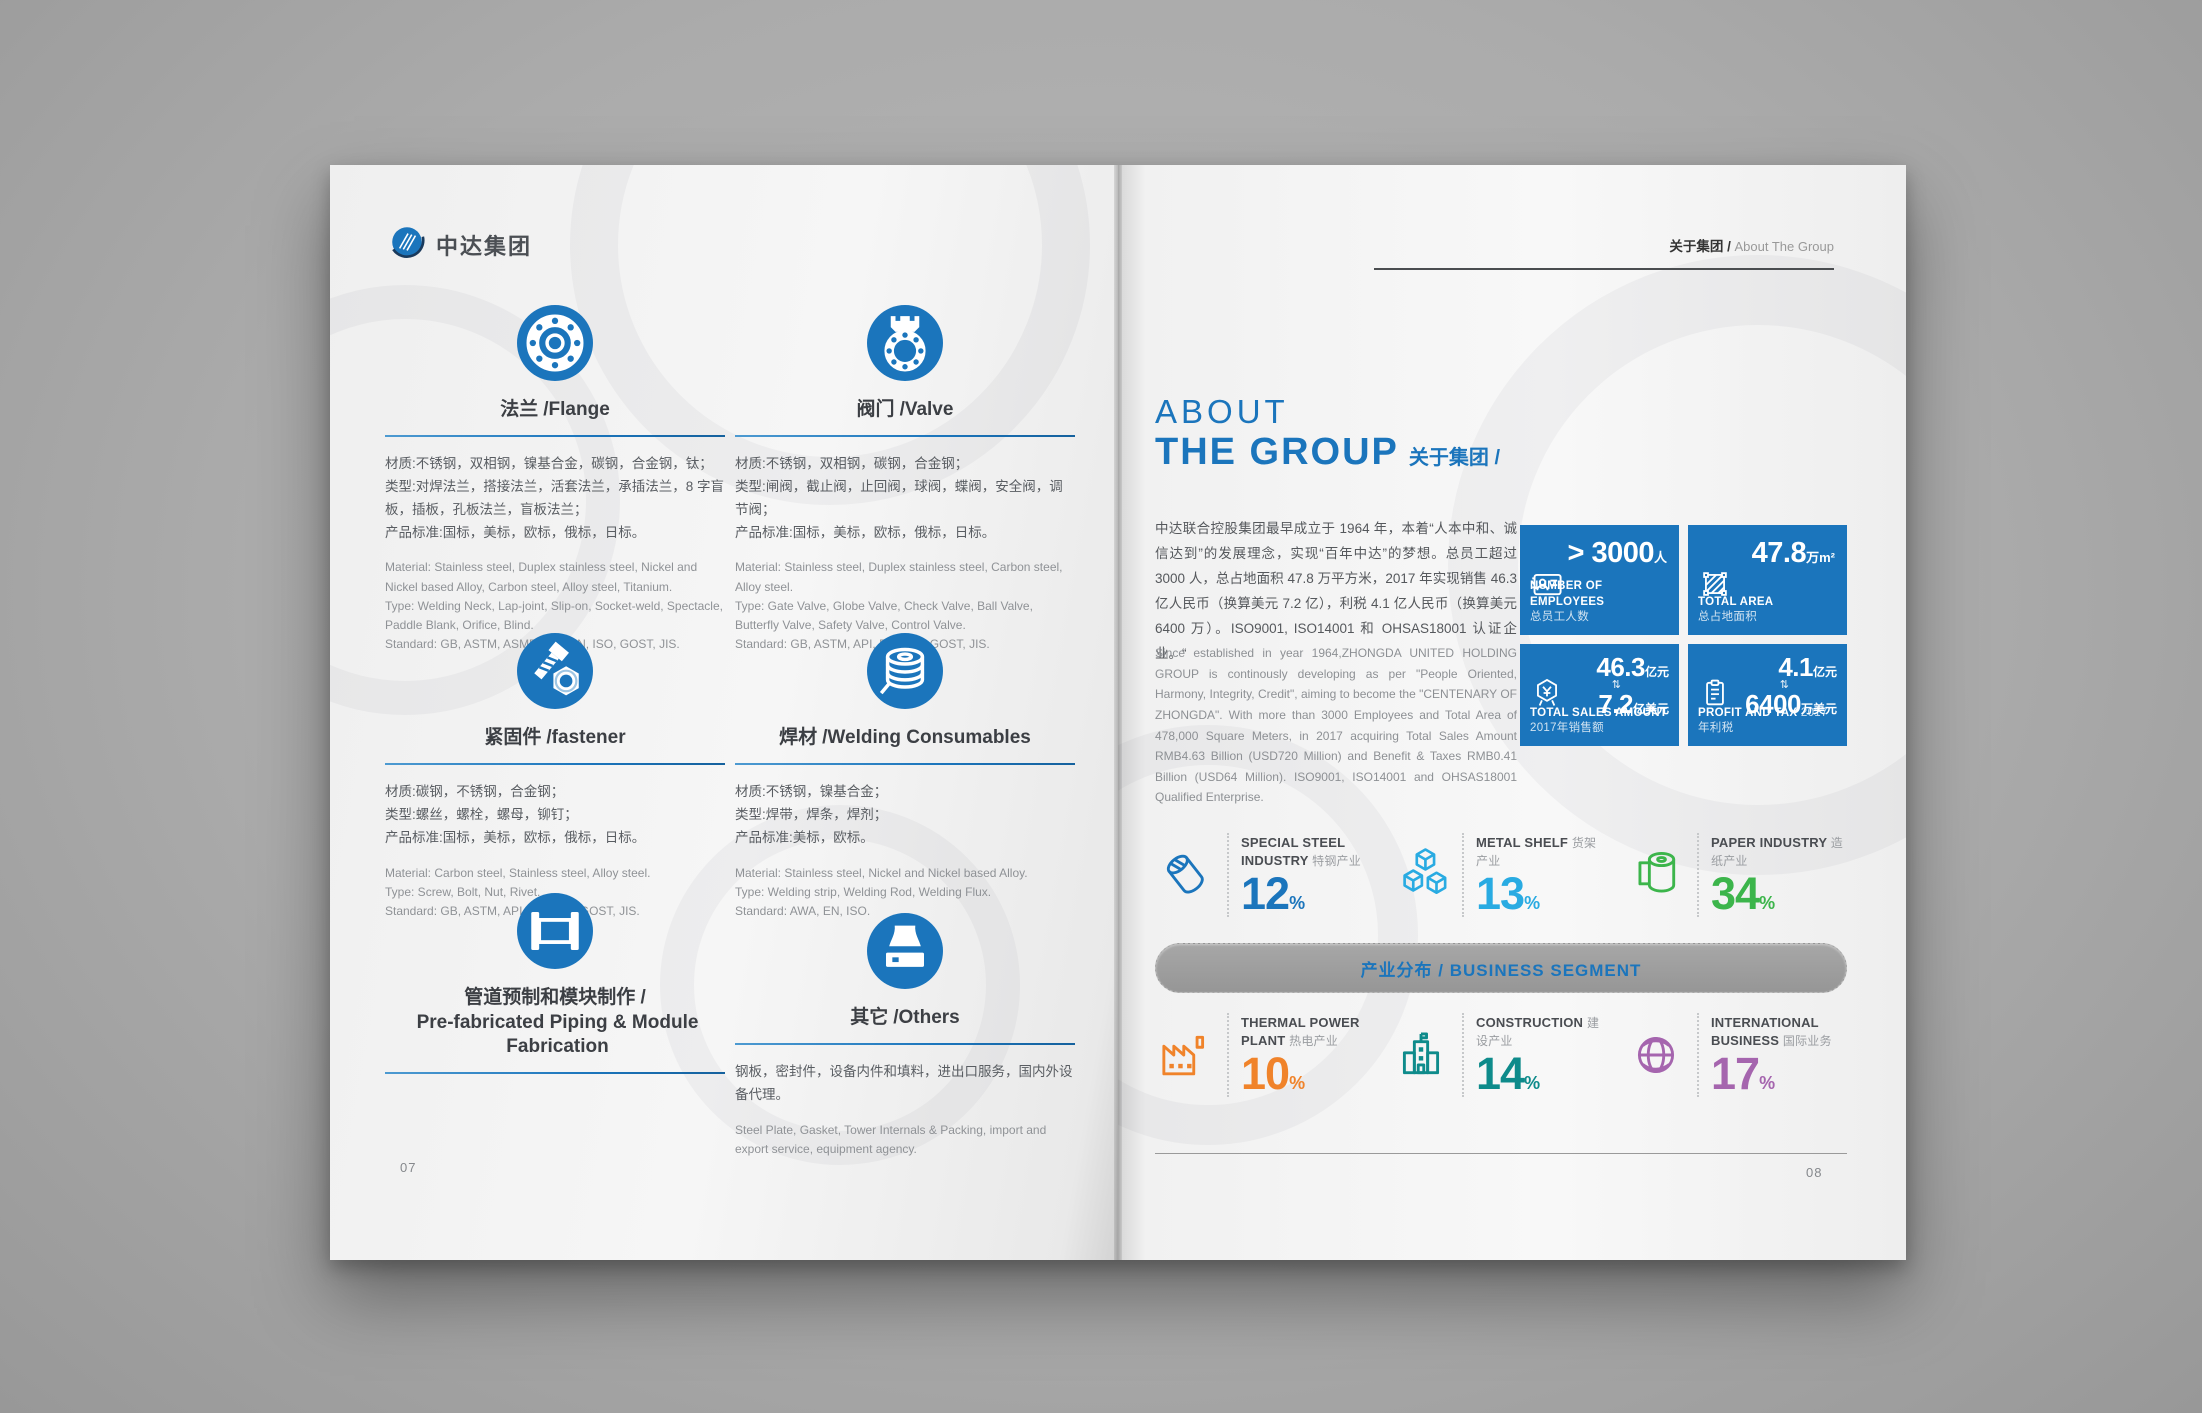 The image size is (2202, 1413). I want to click on segment-special-steel: SPECIAL STEEL INDUSTRY 特钢产业 12%, so click(1266, 875).